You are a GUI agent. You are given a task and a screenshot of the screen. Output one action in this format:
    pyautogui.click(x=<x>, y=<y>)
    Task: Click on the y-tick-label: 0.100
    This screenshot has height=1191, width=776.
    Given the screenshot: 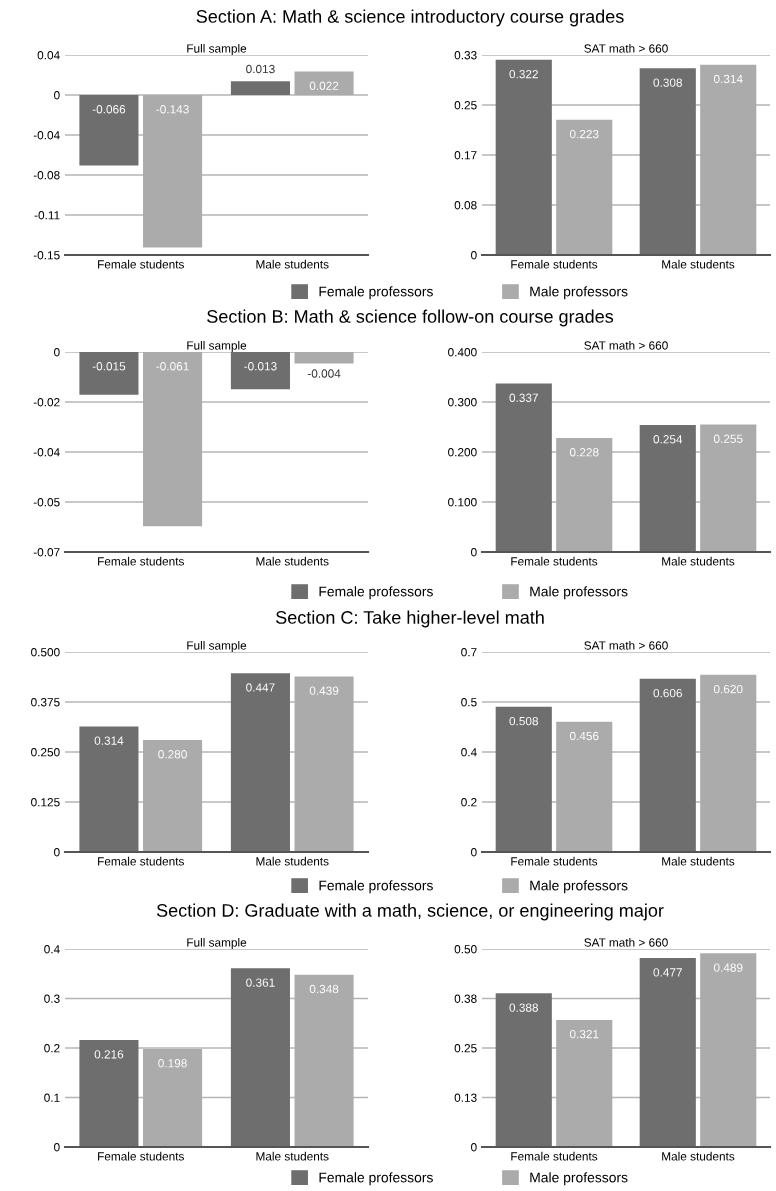 What is the action you would take?
    pyautogui.click(x=462, y=502)
    